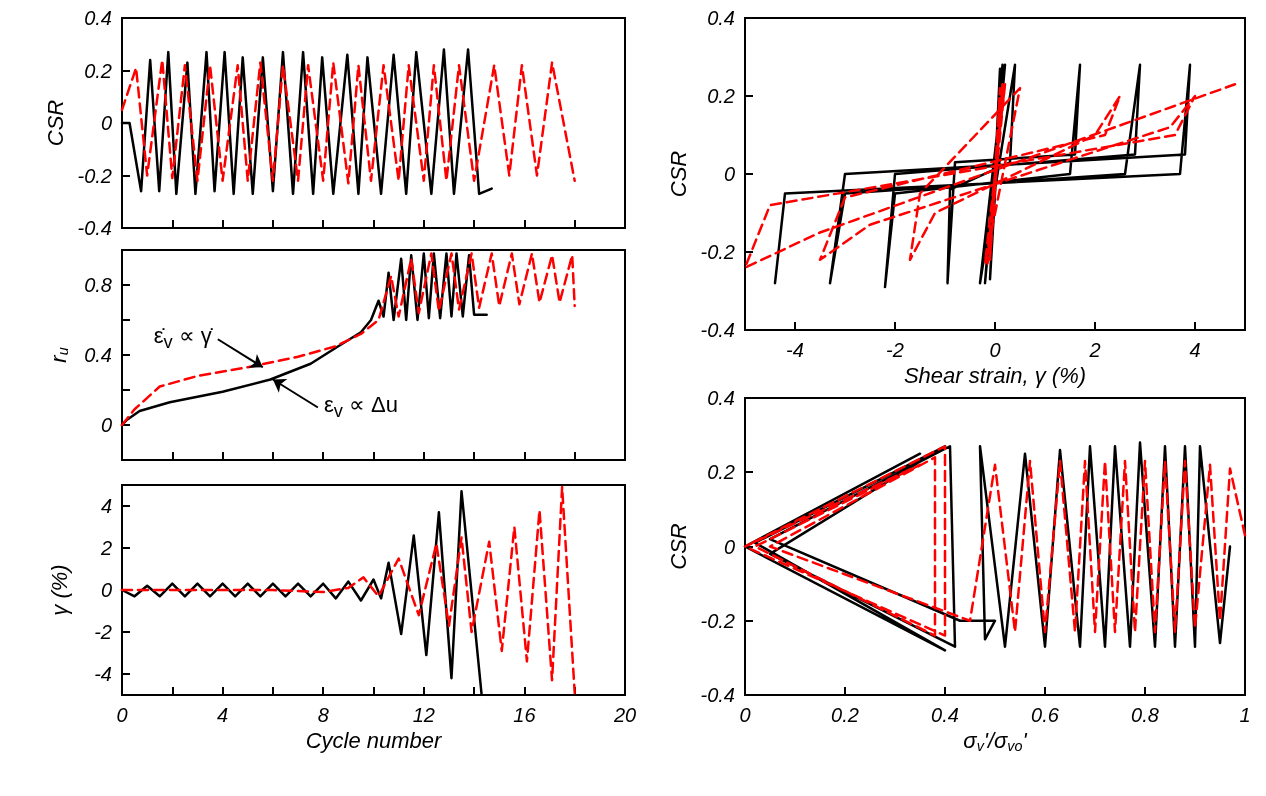 This screenshot has width=1266, height=796. What do you see at coordinates (103, 674) in the screenshot?
I see `y-tick-label: -4` at bounding box center [103, 674].